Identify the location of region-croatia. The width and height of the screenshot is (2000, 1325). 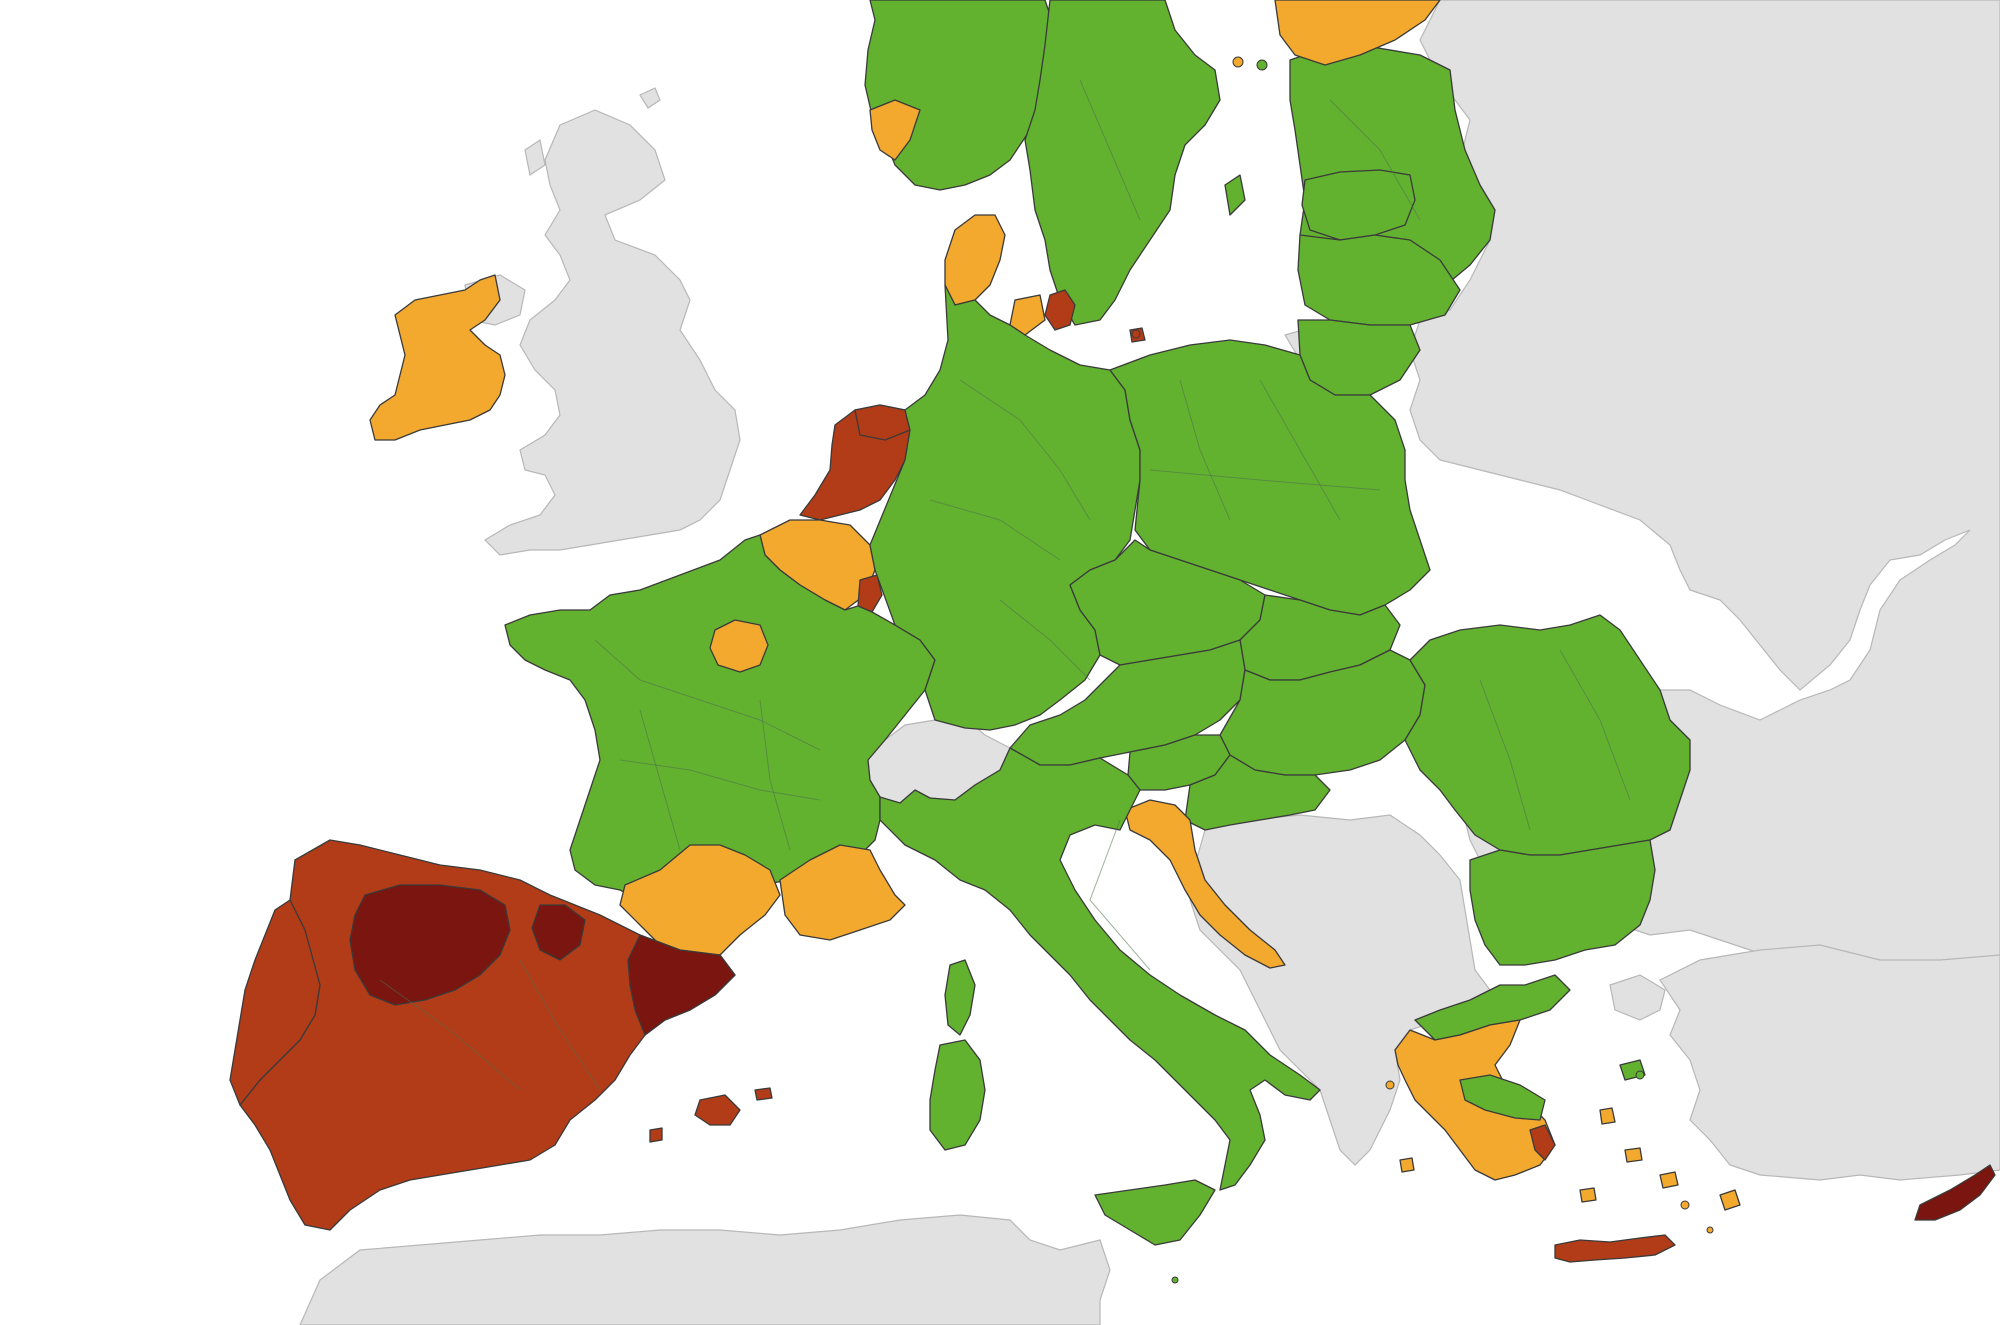
(1257, 792).